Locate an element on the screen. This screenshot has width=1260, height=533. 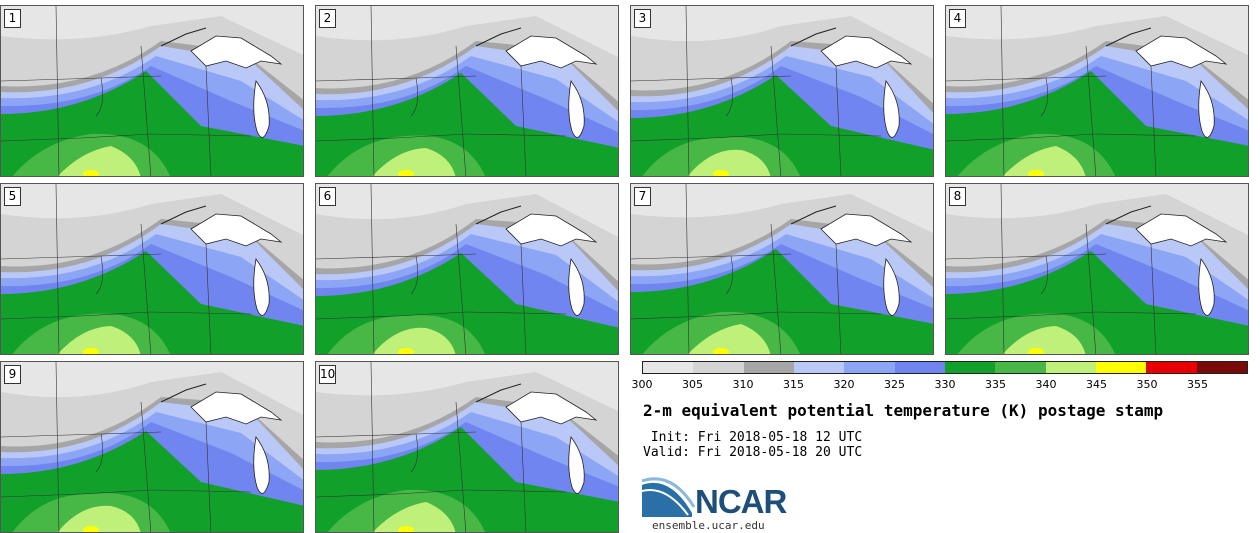
ncar-logo-icon is located at coordinates (669, 497).